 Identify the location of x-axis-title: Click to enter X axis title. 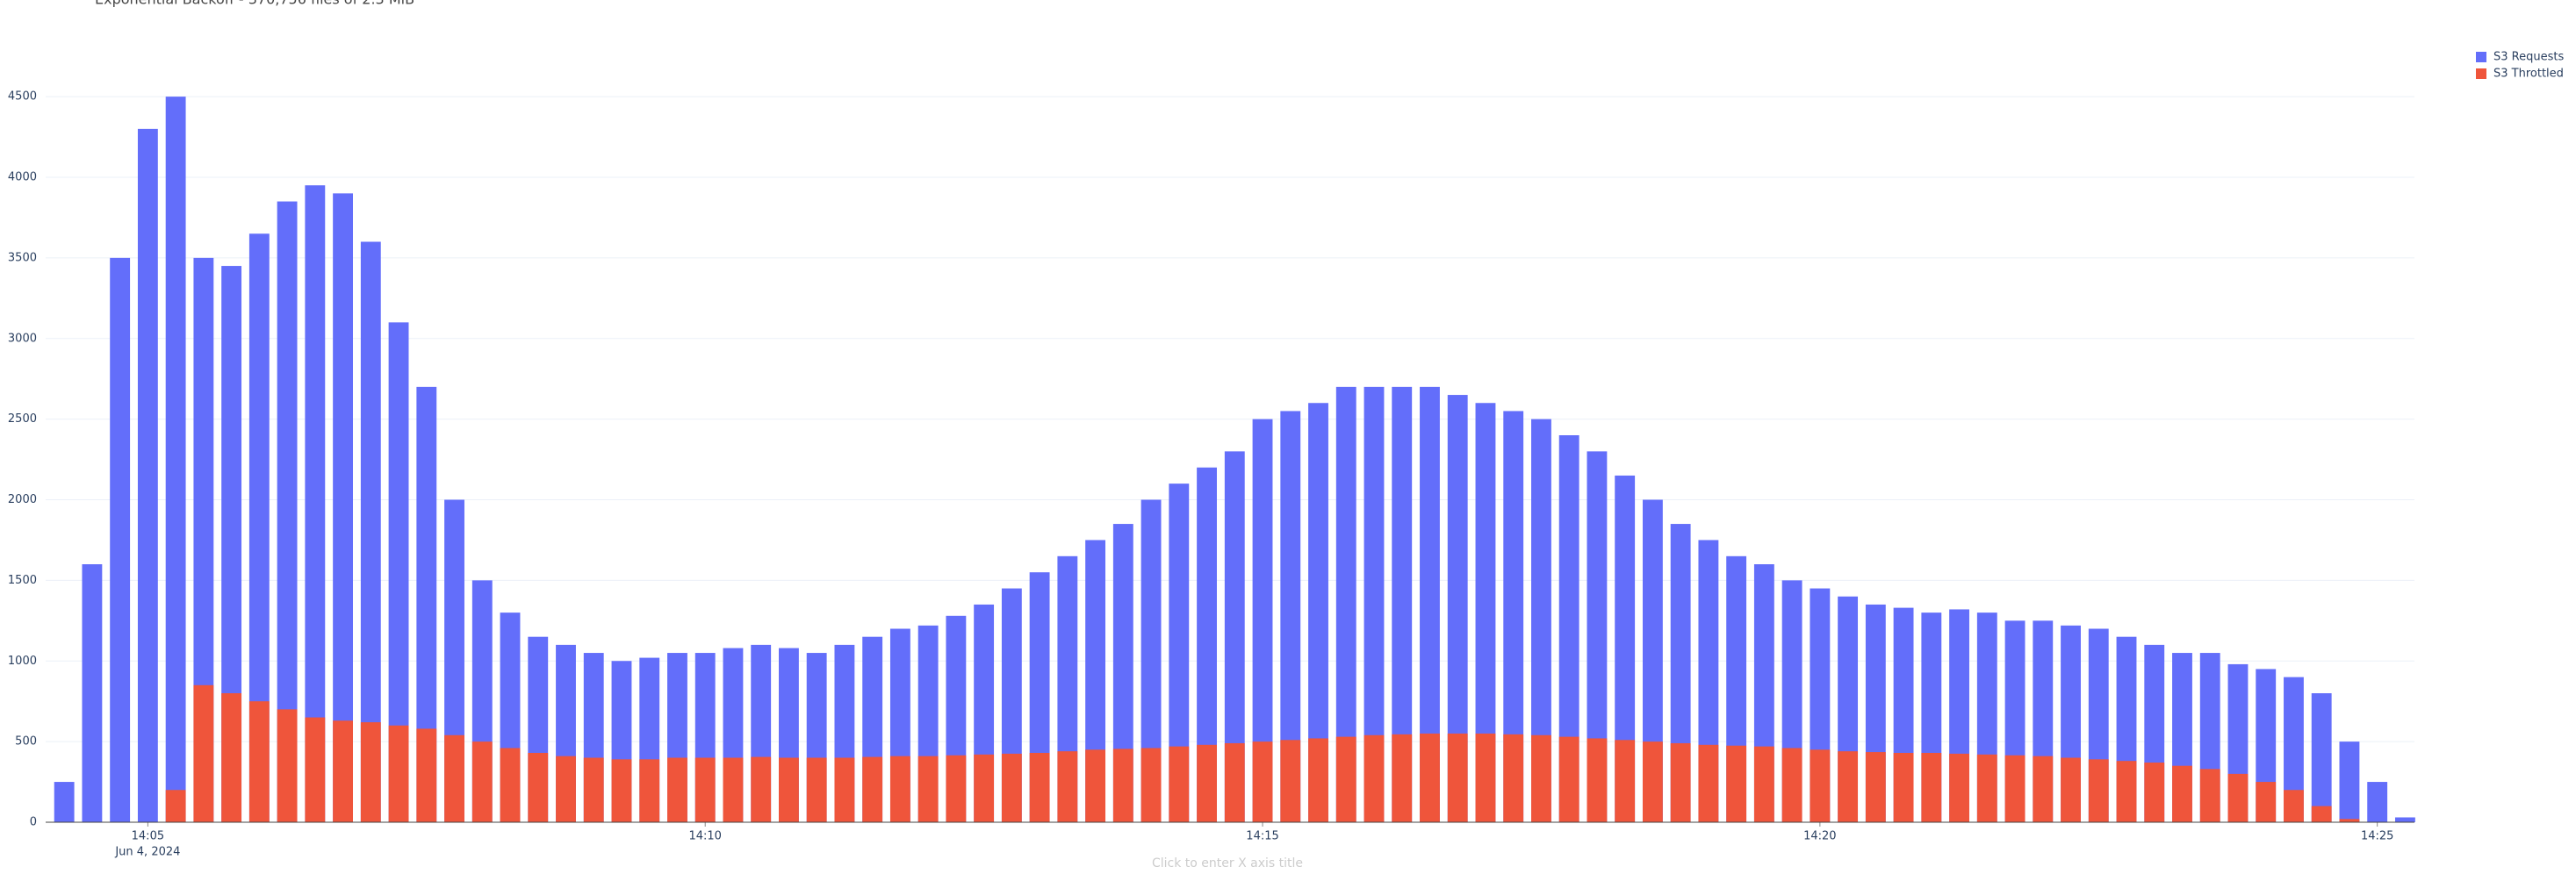
(1227, 863).